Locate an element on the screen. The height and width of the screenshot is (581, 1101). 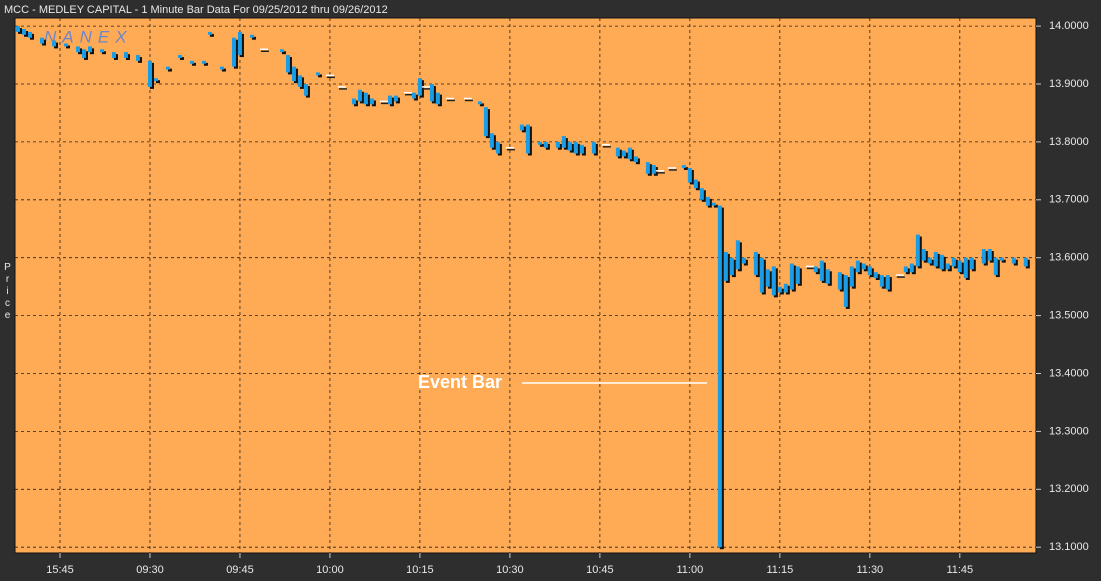
x-tick-label: 09:30 is located at coordinates (150, 570).